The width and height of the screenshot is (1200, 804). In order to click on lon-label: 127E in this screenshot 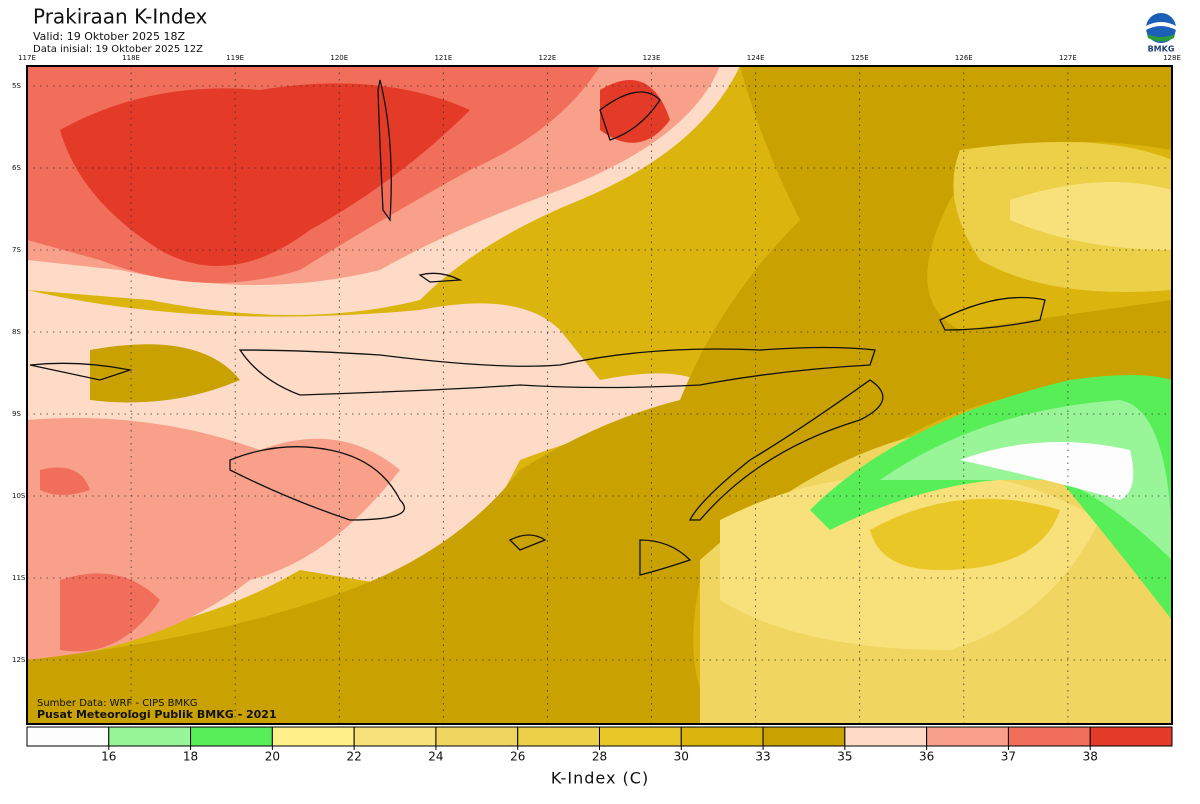, I will do `click(1068, 58)`.